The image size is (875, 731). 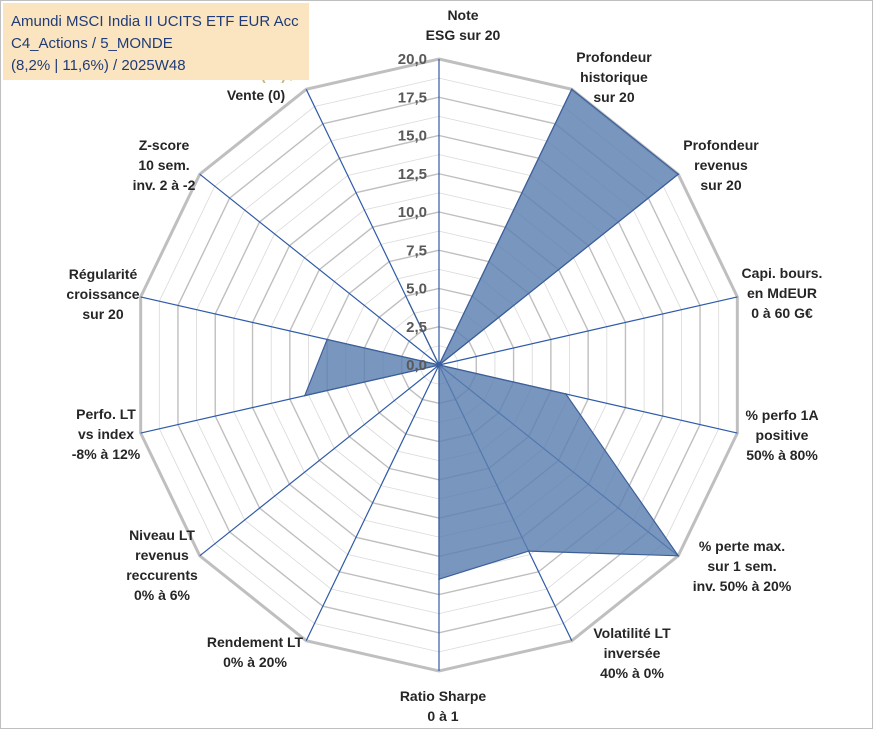 What do you see at coordinates (416, 289) in the screenshot?
I see `tick-label: 5,0` at bounding box center [416, 289].